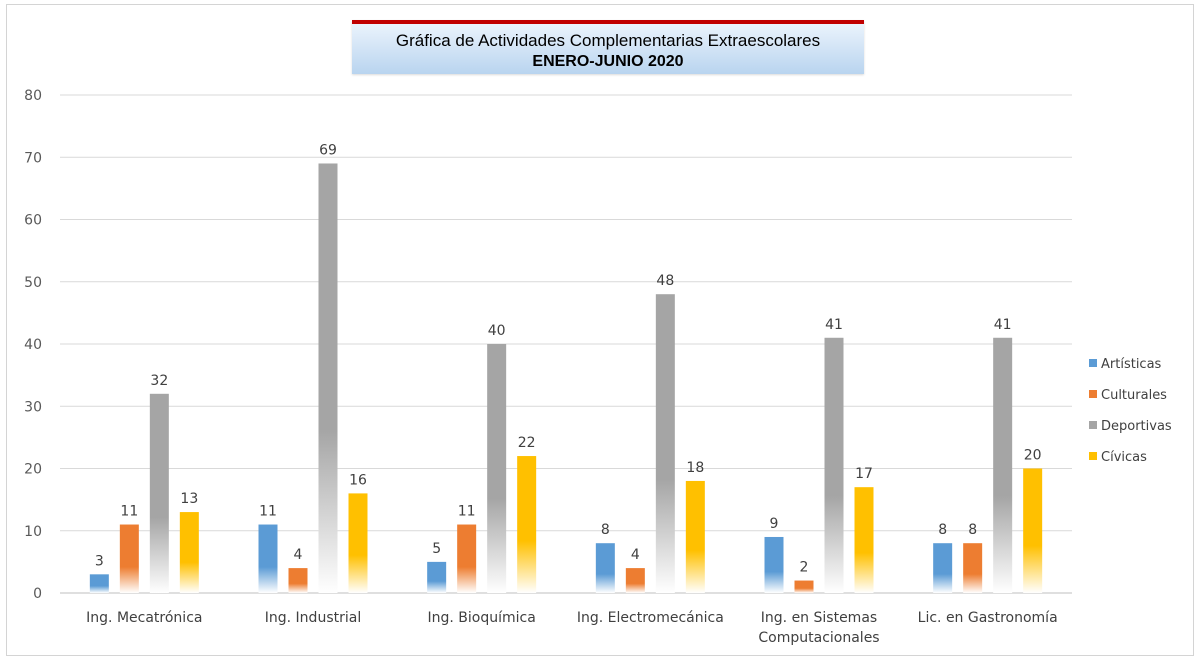 The height and width of the screenshot is (658, 1198). I want to click on y-tick-label: 80, so click(33, 96).